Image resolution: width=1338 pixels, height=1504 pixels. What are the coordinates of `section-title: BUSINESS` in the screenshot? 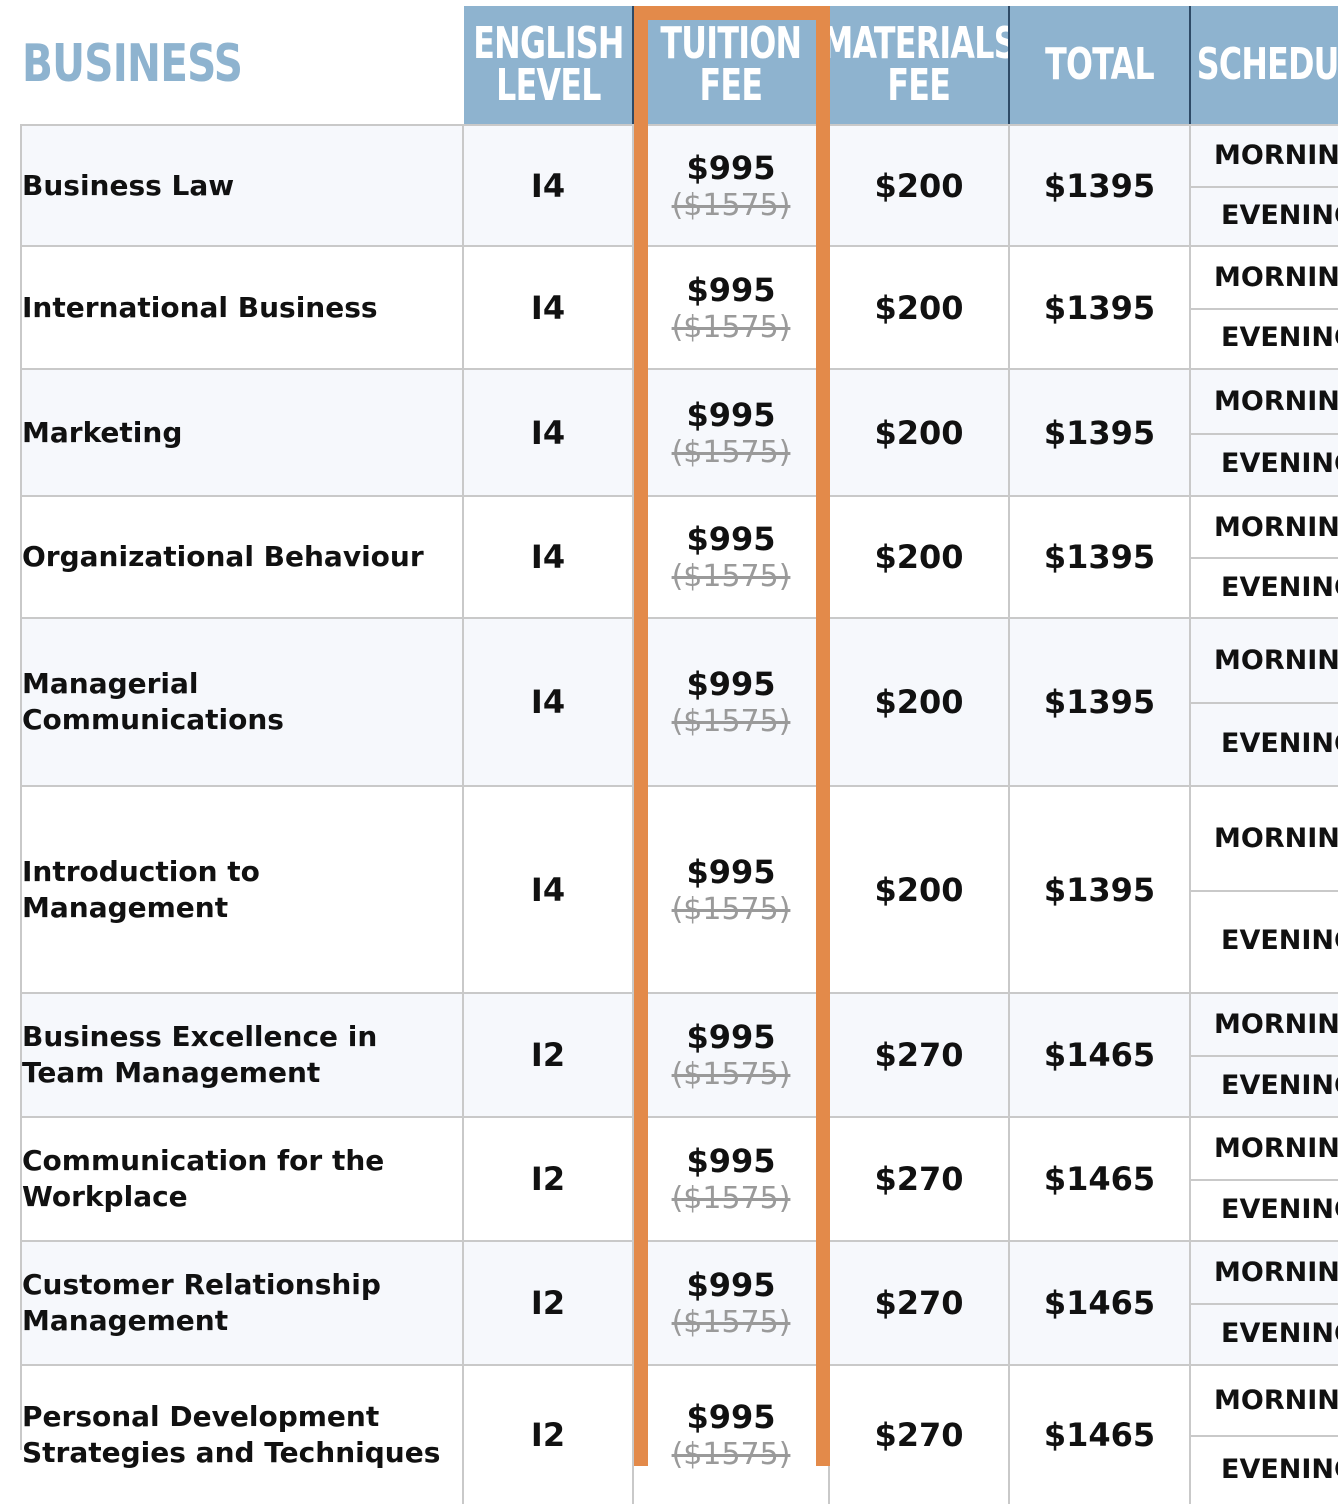 It's located at (132, 64).